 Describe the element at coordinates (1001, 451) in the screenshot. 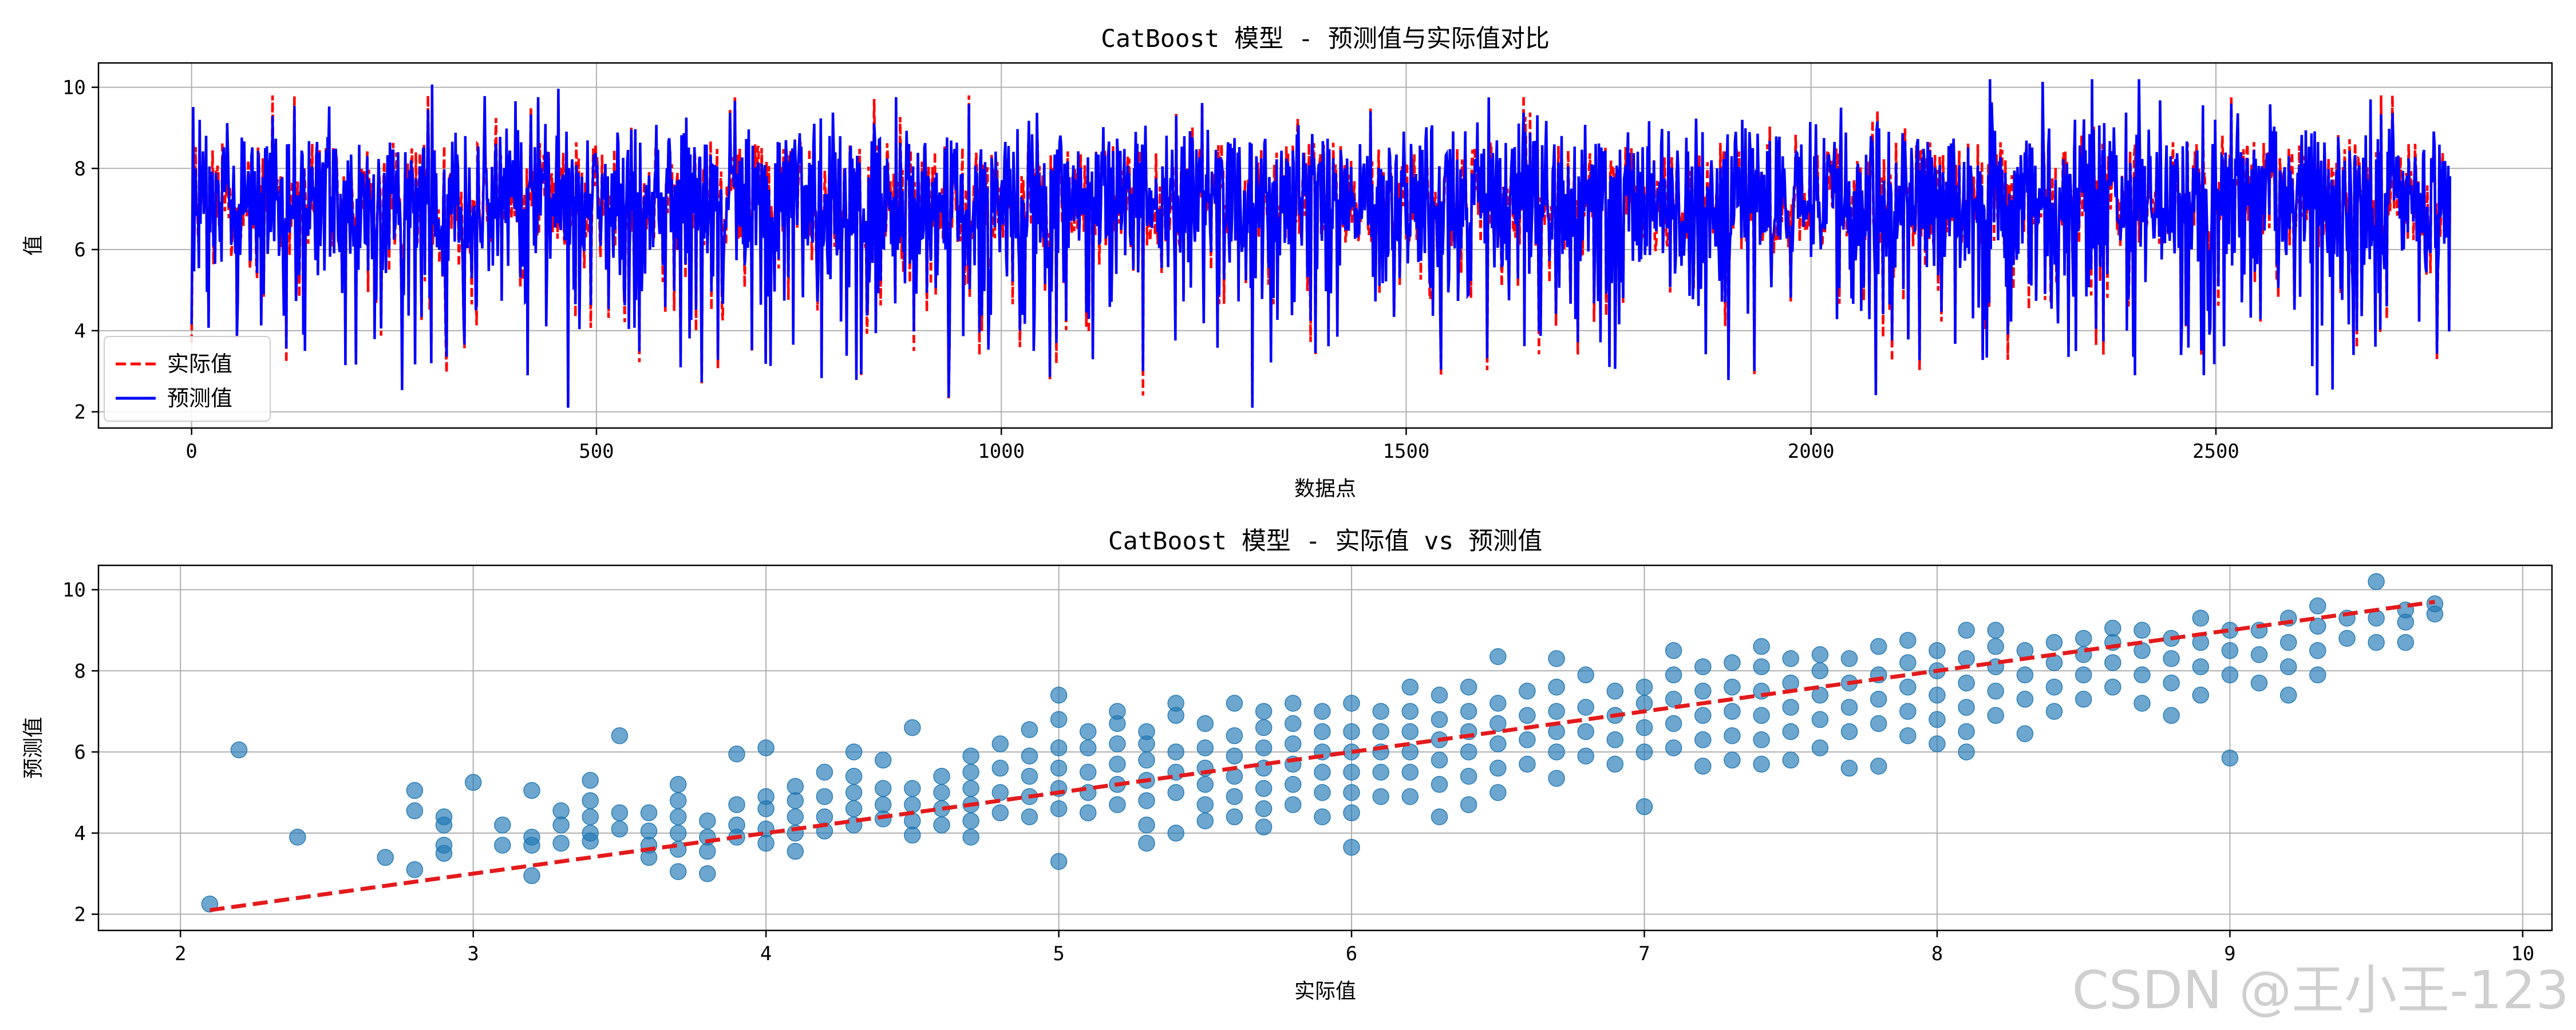

I see `line-chart-x-tick-label: 1000` at that location.